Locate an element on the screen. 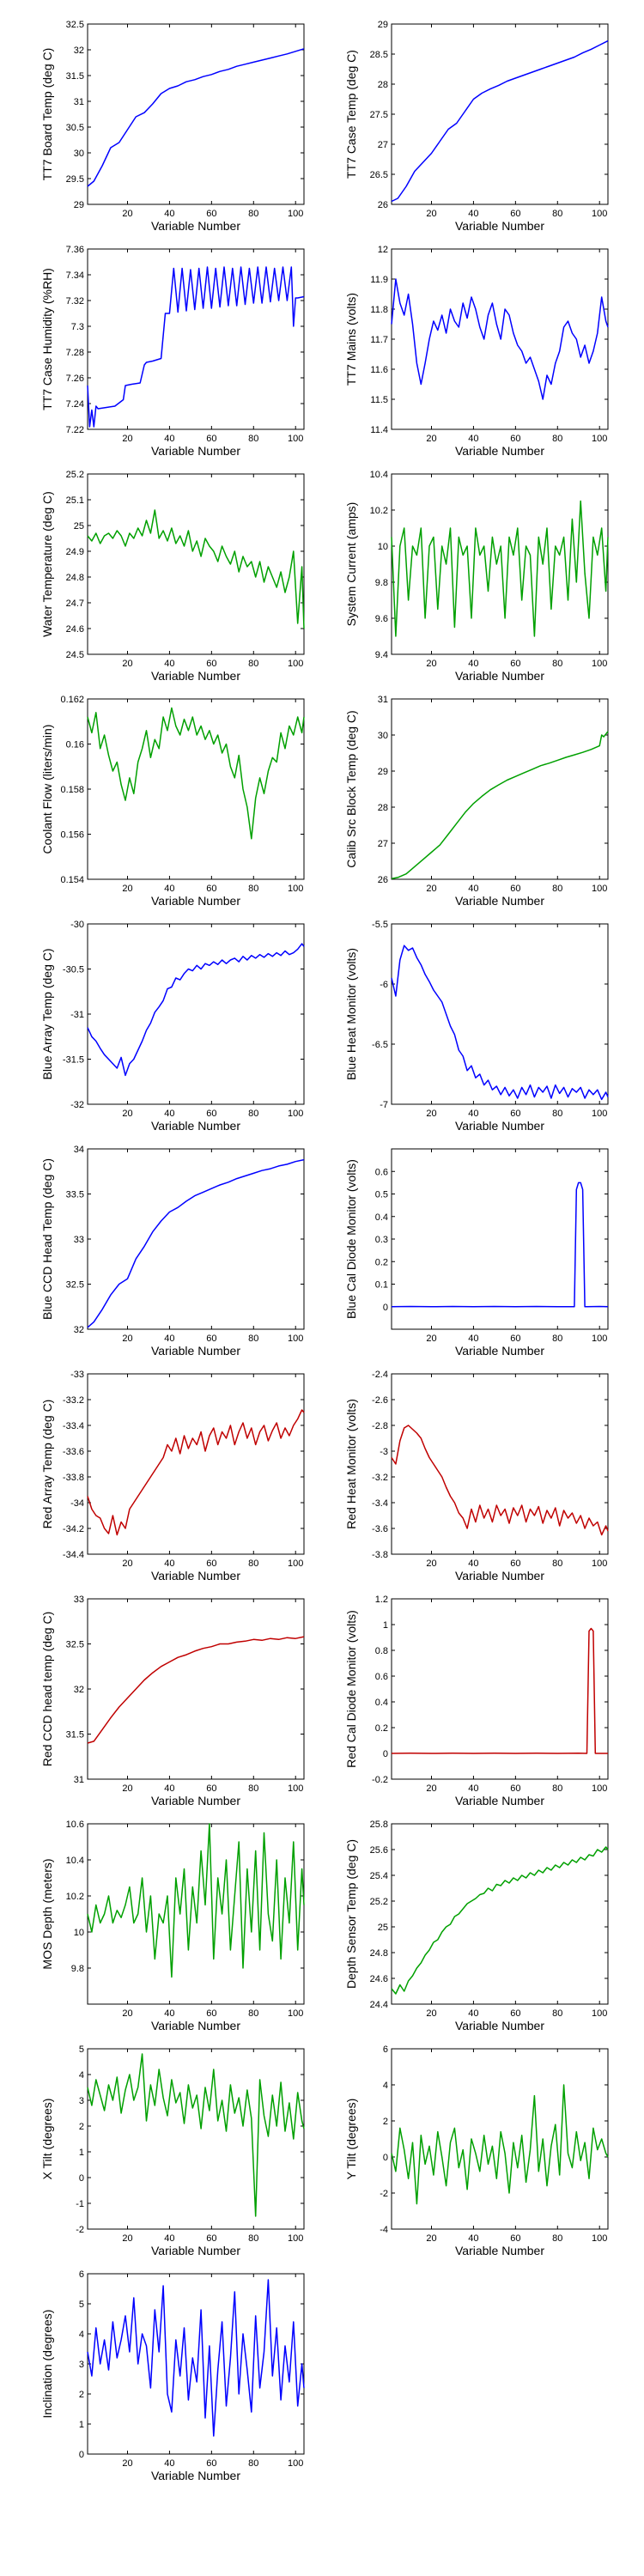 The height and width of the screenshot is (2576, 644). y-tick-label: 25.4 is located at coordinates (379, 1876).